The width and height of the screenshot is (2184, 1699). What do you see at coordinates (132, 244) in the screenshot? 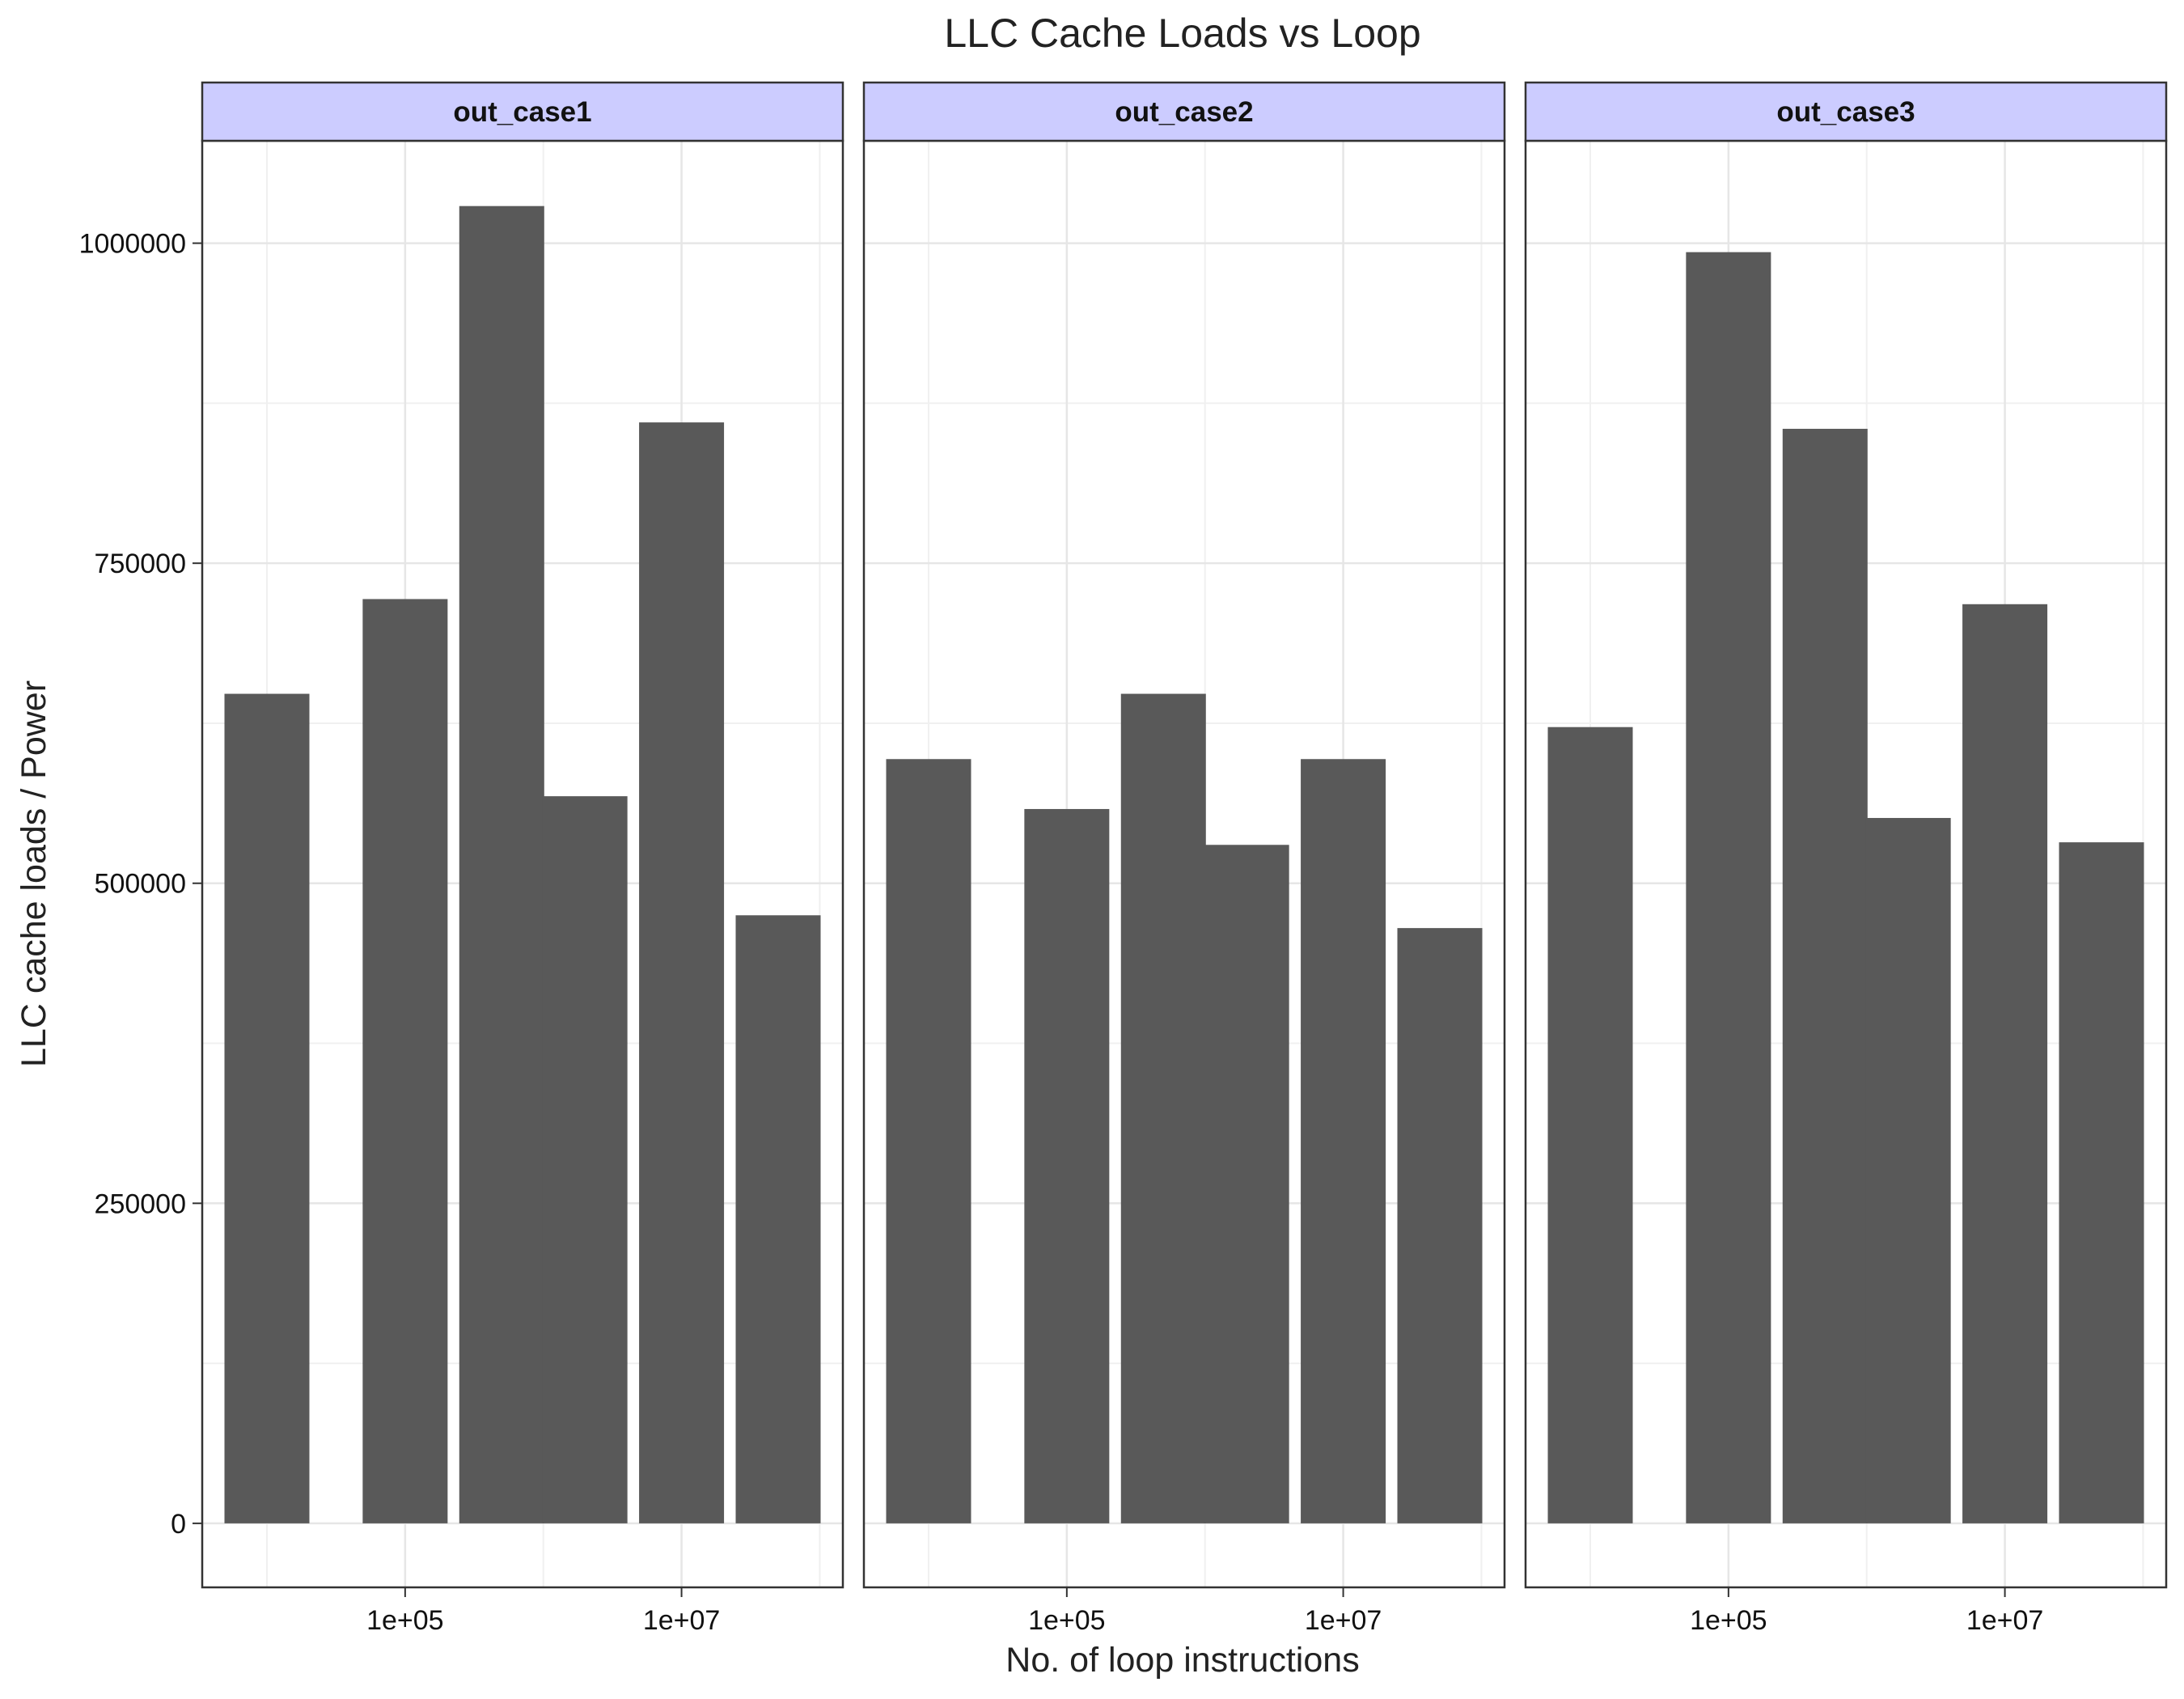
I see `y-tick-label: 1000000` at bounding box center [132, 244].